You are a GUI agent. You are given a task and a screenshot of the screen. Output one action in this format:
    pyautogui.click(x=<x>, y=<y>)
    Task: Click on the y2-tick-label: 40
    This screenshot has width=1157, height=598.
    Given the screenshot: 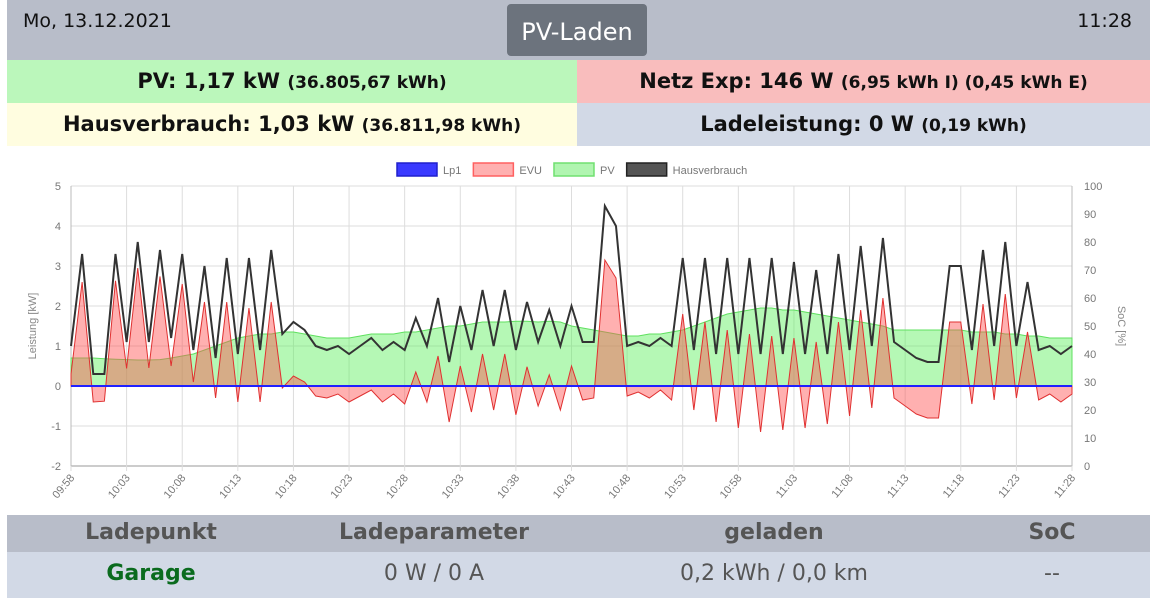 What is the action you would take?
    pyautogui.click(x=1090, y=355)
    